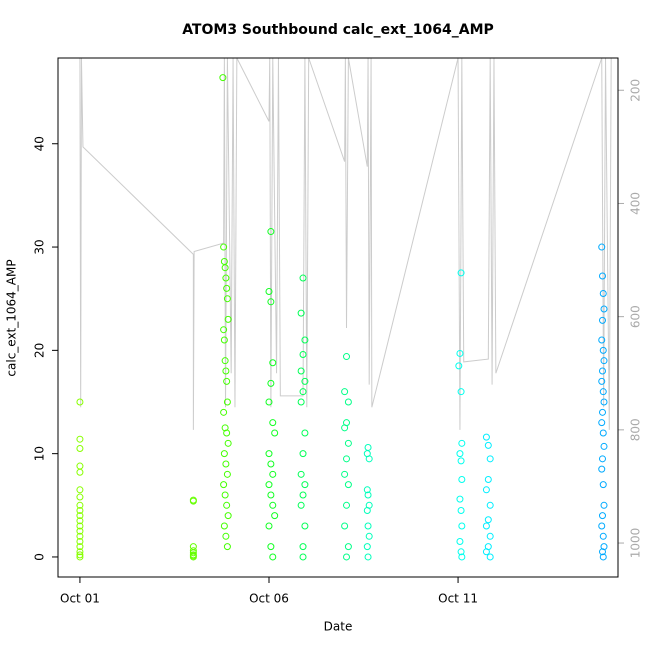 The width and height of the screenshot is (650, 654). Describe the element at coordinates (80, 599) in the screenshot. I see `x-tick-label: Oct 01` at that location.